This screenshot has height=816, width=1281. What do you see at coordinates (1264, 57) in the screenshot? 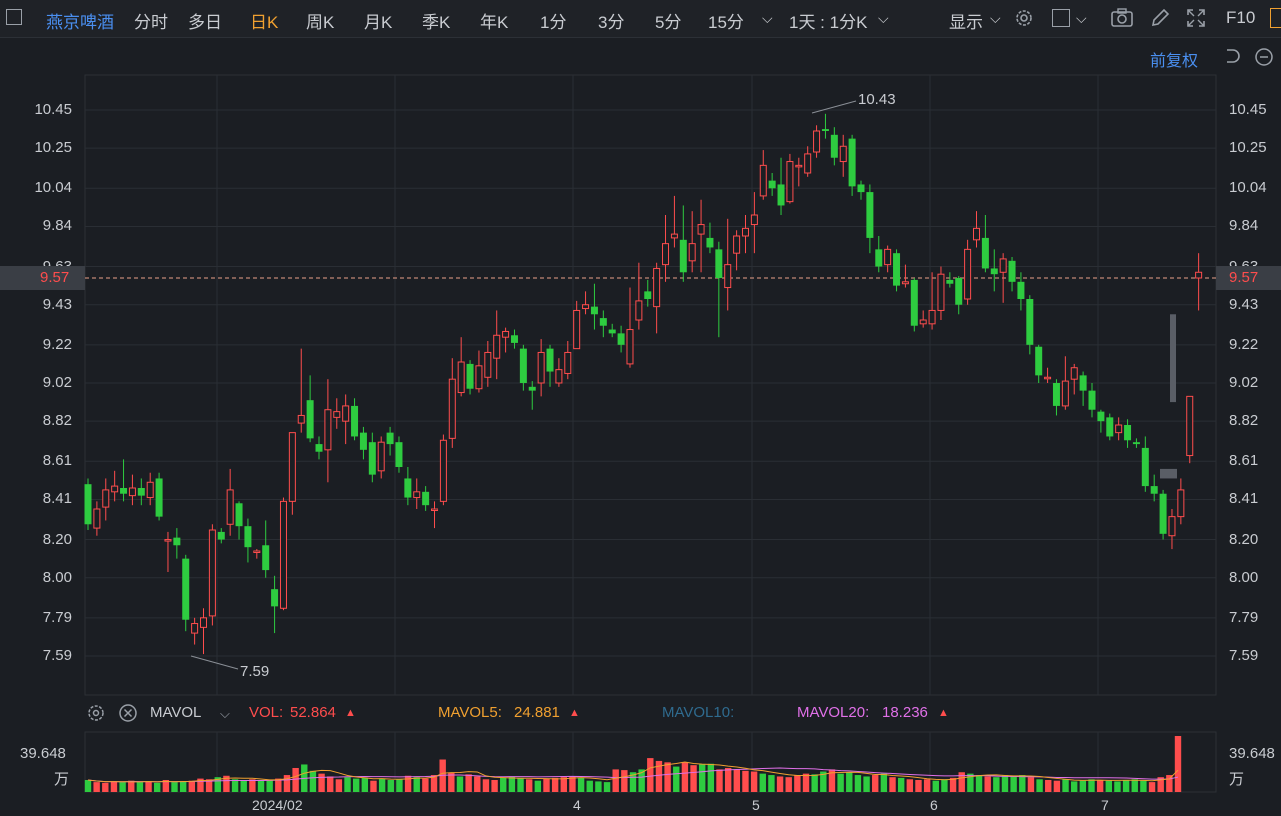
I see `collapse-icon` at bounding box center [1264, 57].